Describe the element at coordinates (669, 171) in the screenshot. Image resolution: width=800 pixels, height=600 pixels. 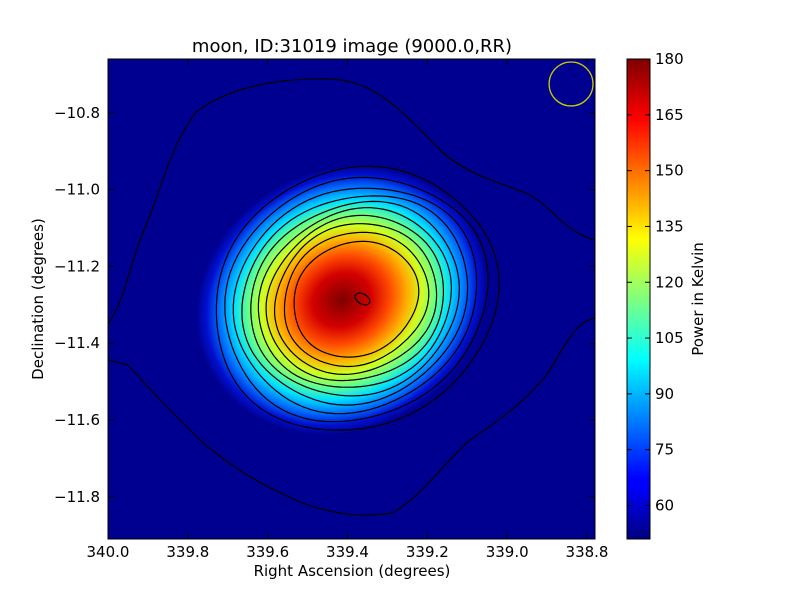
I see `colorbar-tick-label: 150` at that location.